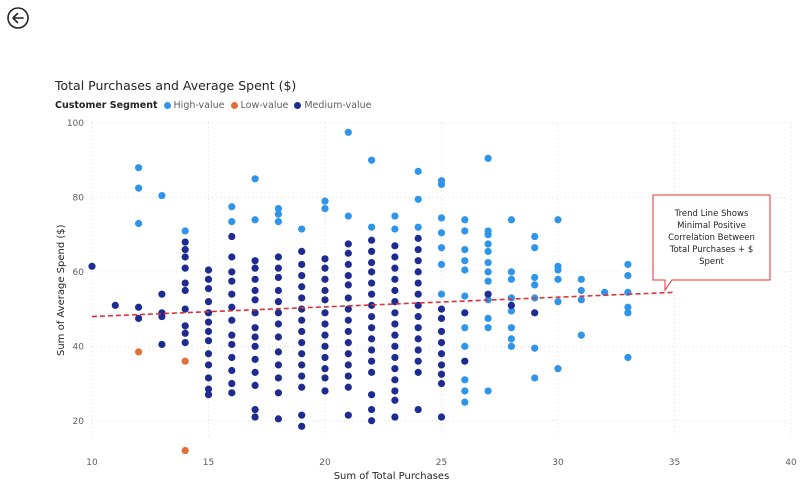  What do you see at coordinates (259, 105) in the screenshot?
I see `legend-item-low-value: Low-value` at bounding box center [259, 105].